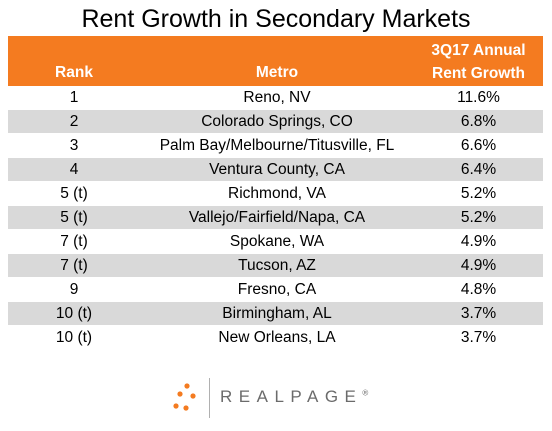  I want to click on metro-cell: Palm Bay/Melbourne/Titusville, FL, so click(277, 145).